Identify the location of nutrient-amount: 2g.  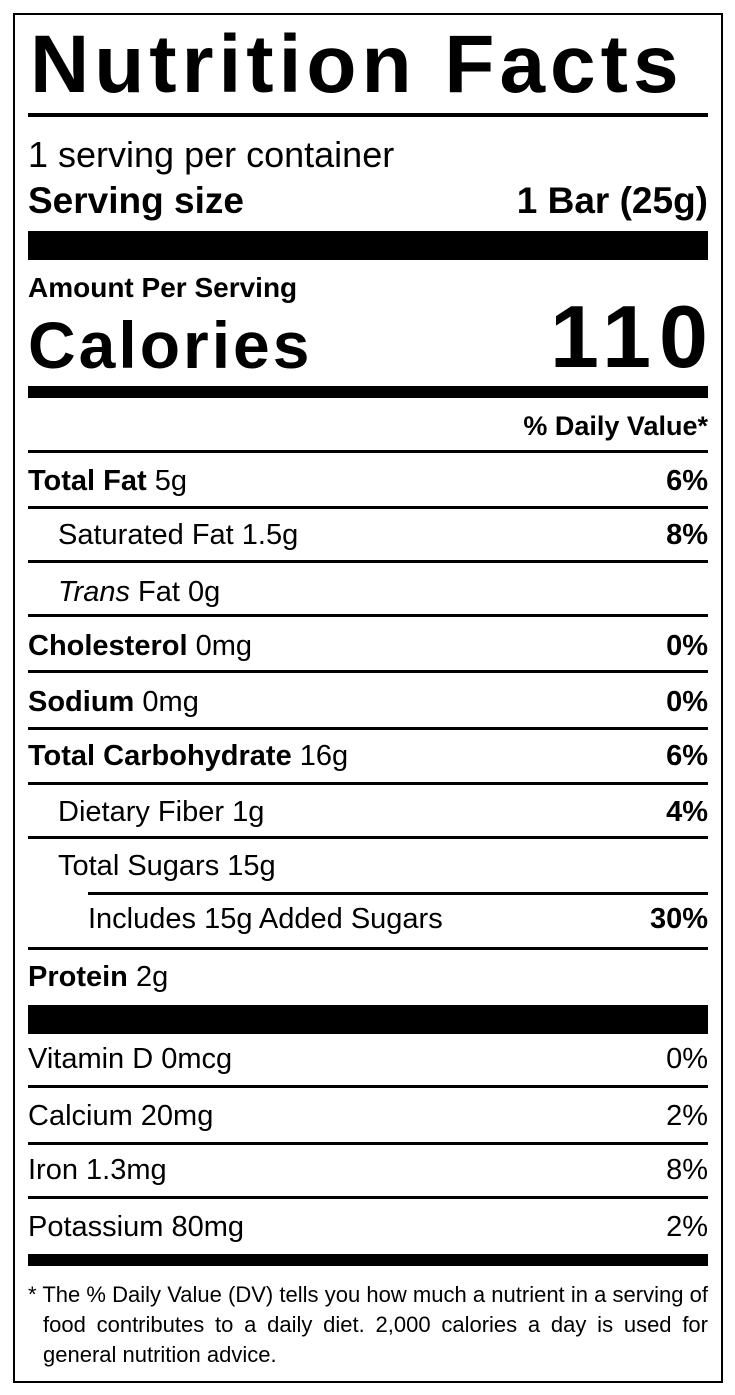
(152, 977).